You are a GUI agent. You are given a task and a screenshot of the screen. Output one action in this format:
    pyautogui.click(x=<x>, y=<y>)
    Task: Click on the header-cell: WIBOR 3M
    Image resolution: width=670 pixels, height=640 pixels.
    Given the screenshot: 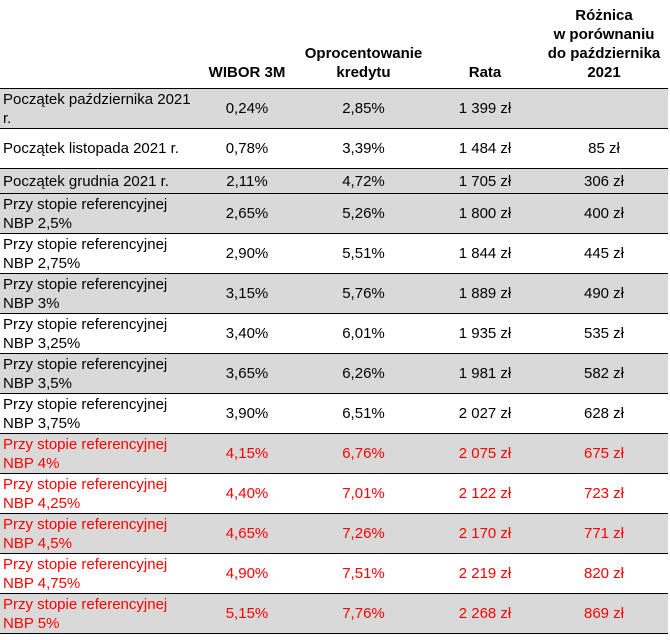 What is the action you would take?
    pyautogui.click(x=247, y=44)
    